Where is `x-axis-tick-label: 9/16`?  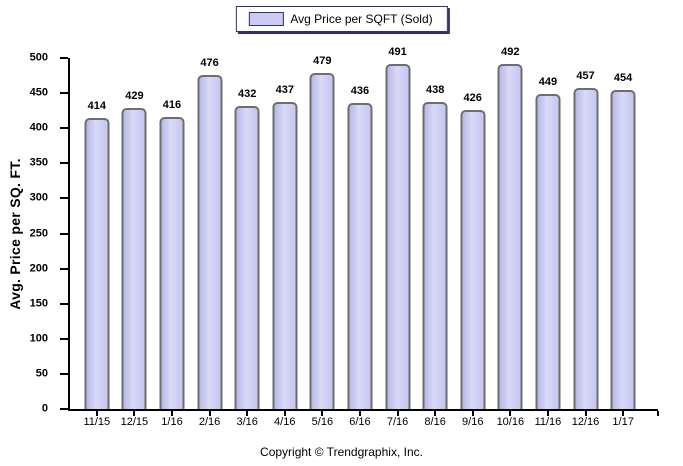
x-axis-tick-label: 9/16 is located at coordinates (473, 422).